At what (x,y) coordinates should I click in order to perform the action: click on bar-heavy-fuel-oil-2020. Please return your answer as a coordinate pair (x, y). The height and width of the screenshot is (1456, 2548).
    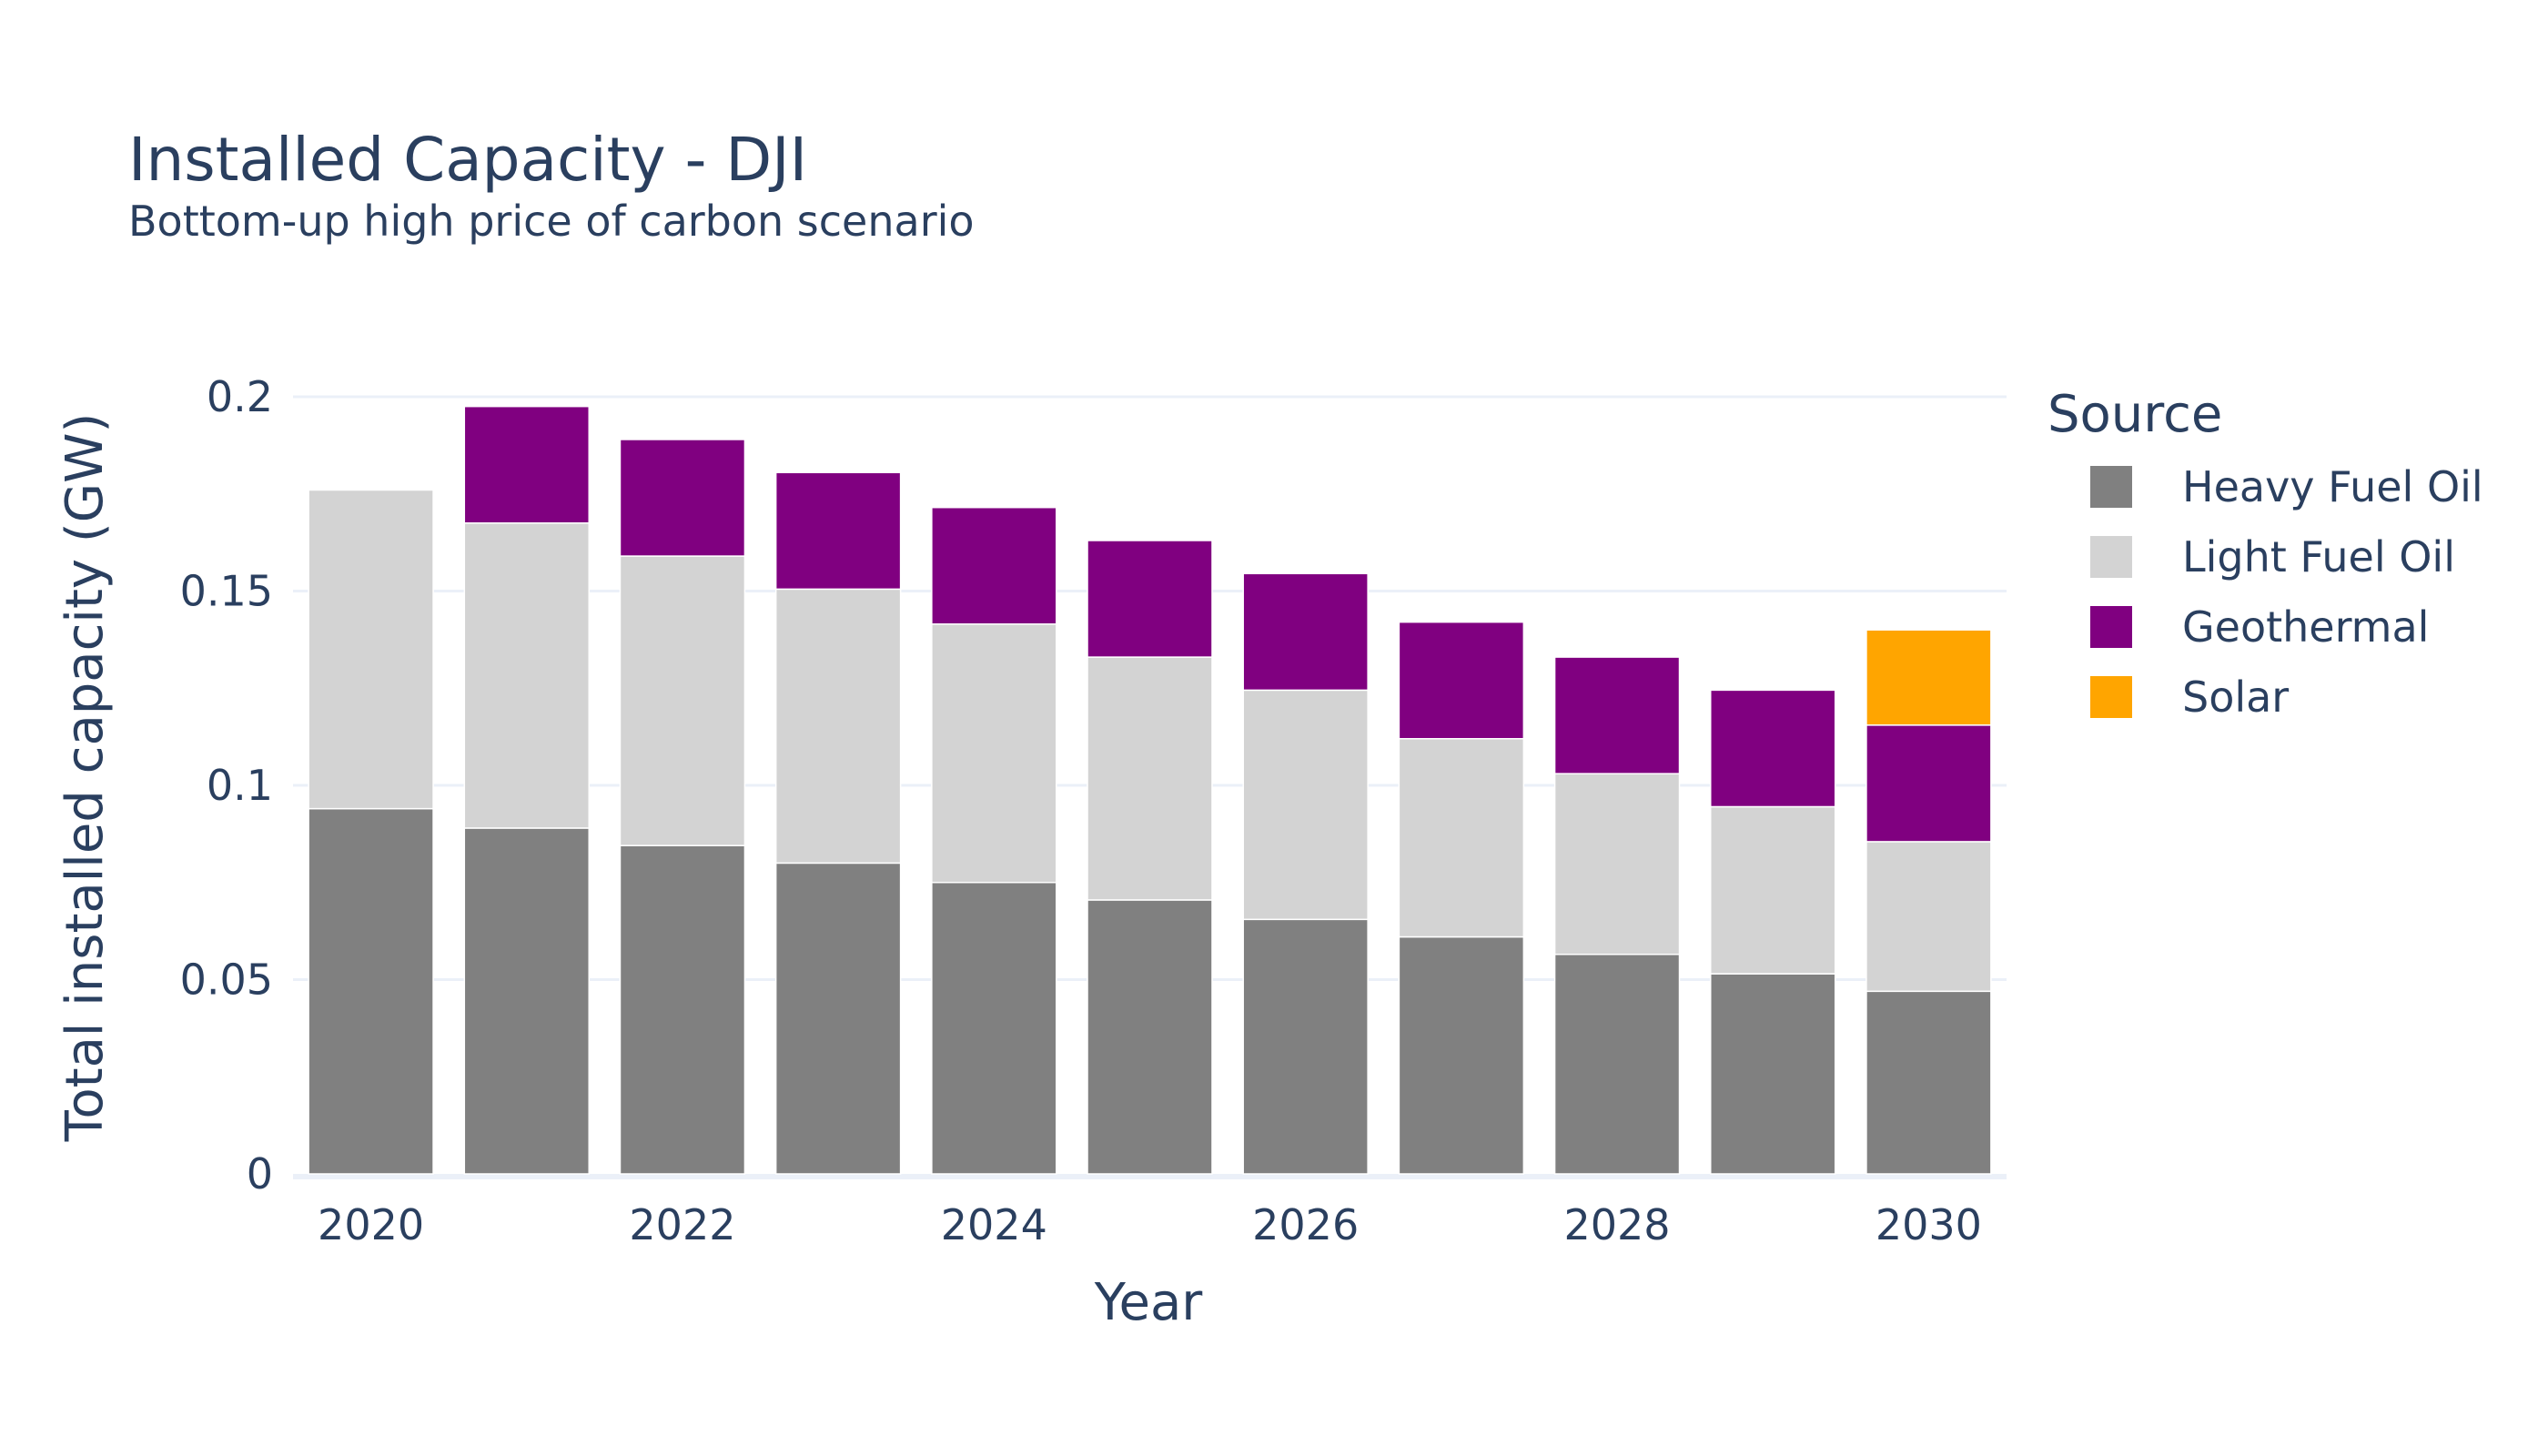
    Looking at the image, I should click on (371, 991).